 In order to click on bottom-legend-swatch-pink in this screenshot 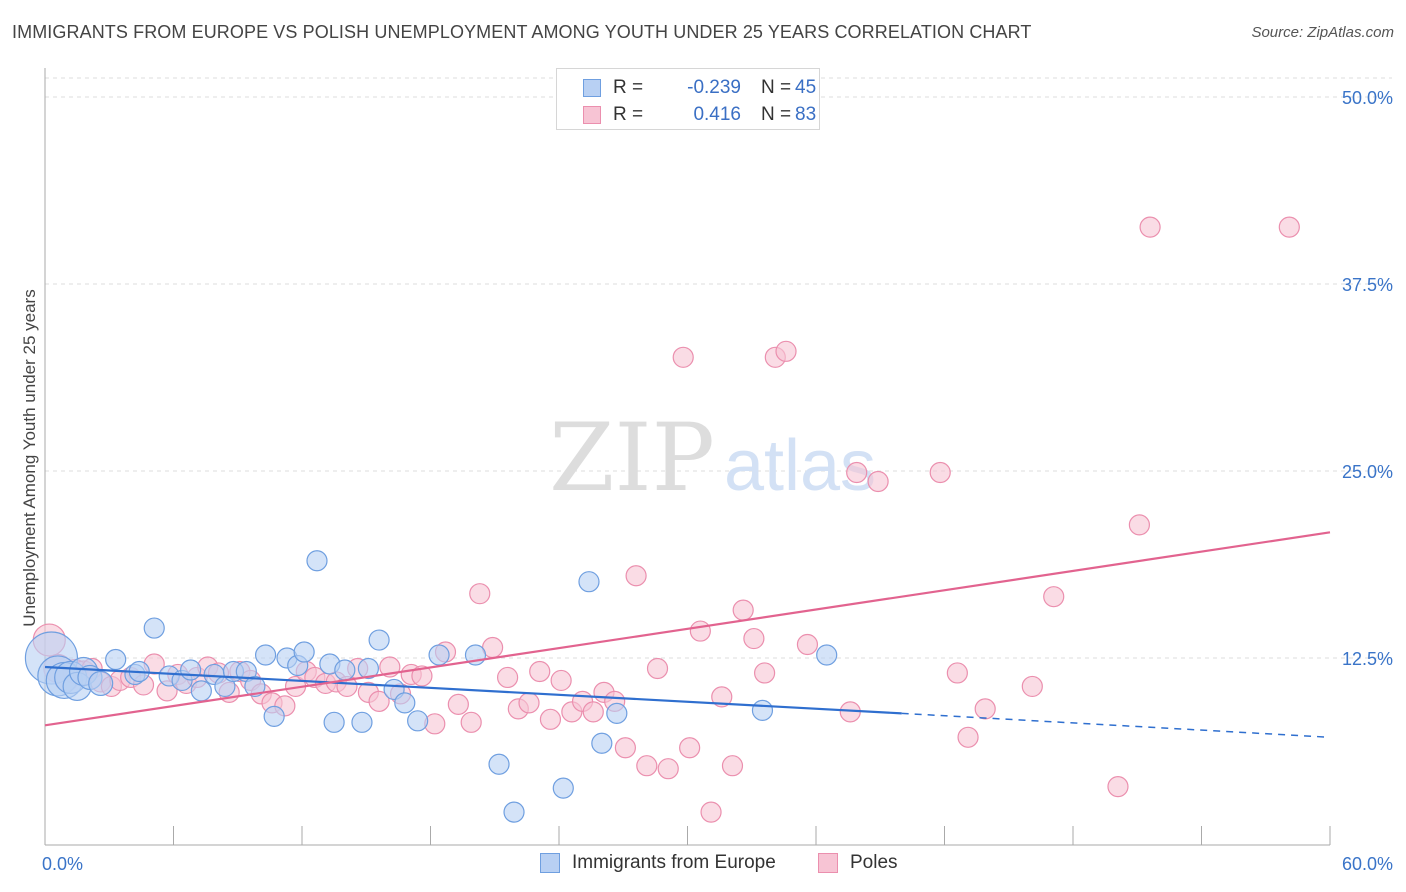, I will do `click(828, 863)`.